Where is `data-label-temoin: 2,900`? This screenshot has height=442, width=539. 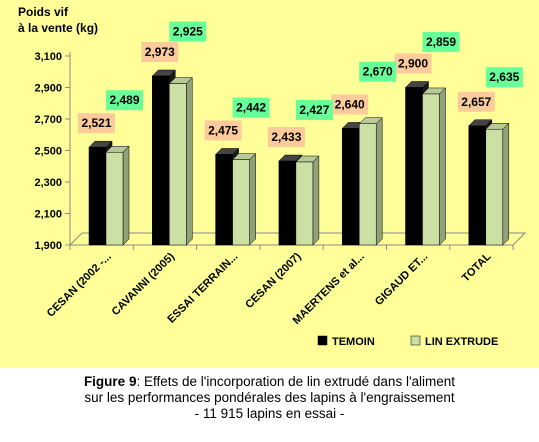 data-label-temoin: 2,900 is located at coordinates (413, 63).